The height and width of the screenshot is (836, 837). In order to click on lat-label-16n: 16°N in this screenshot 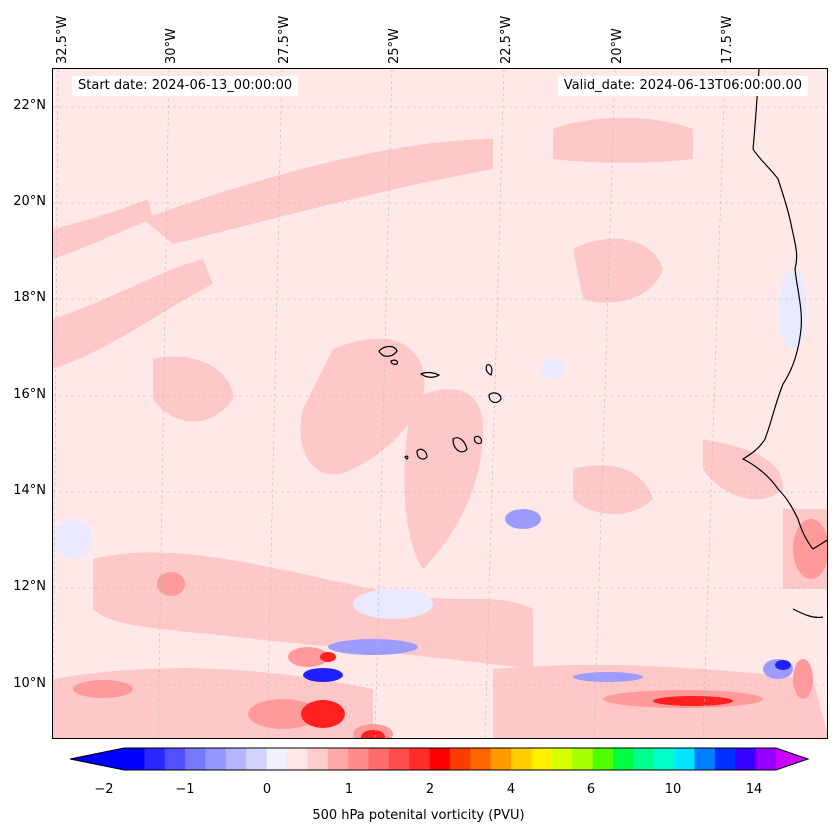, I will do `click(29, 394)`.